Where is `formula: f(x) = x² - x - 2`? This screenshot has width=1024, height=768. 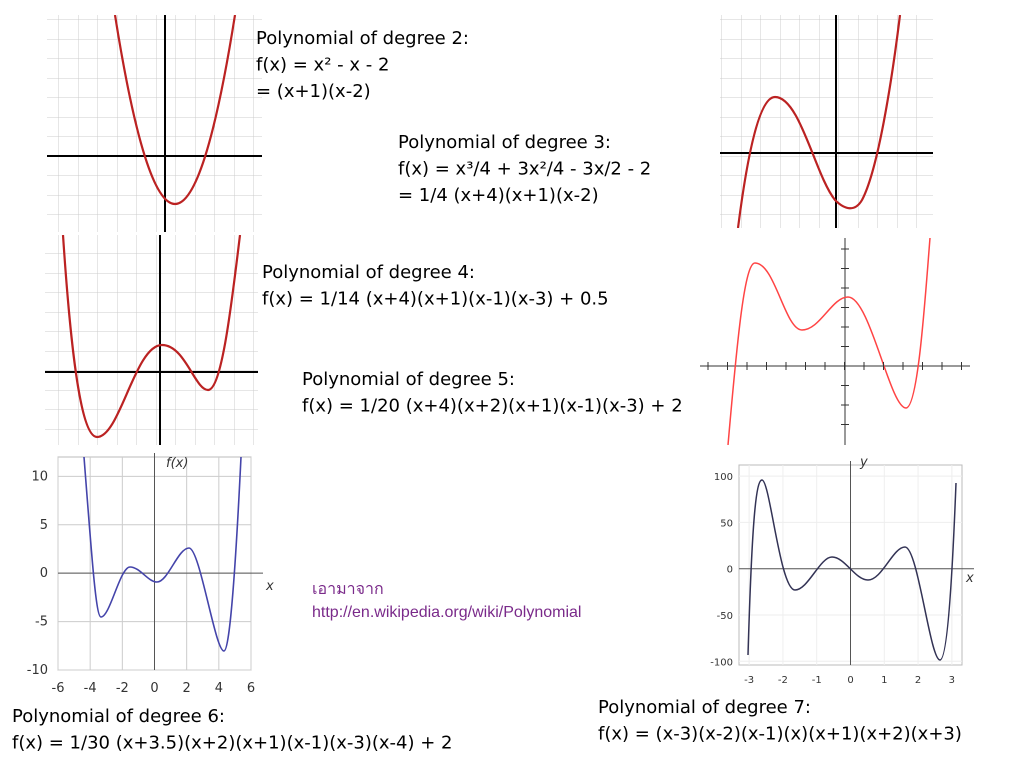 formula: f(x) = x² - x - 2 is located at coordinates (322, 65).